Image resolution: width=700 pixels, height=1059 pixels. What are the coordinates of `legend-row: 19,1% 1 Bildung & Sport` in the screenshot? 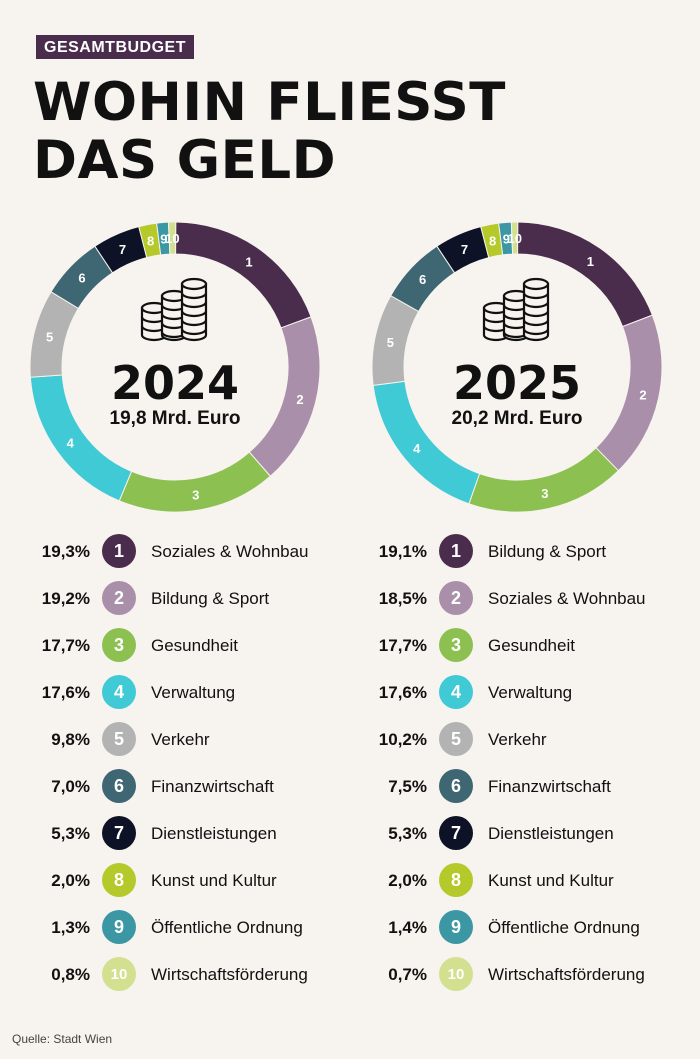 It's located at (520, 555).